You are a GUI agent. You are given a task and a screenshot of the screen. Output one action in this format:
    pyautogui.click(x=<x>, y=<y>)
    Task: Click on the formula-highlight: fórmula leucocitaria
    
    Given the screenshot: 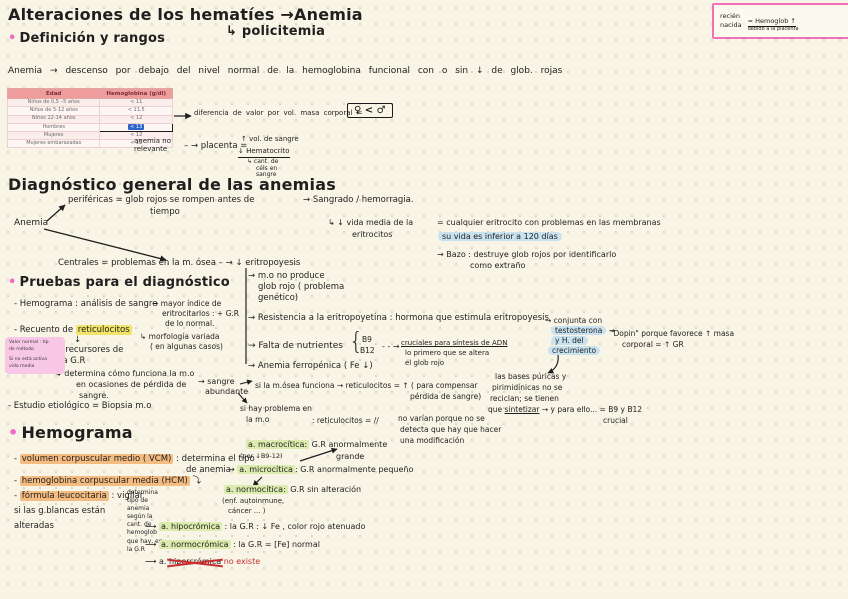 What is the action you would take?
    pyautogui.click(x=64, y=496)
    